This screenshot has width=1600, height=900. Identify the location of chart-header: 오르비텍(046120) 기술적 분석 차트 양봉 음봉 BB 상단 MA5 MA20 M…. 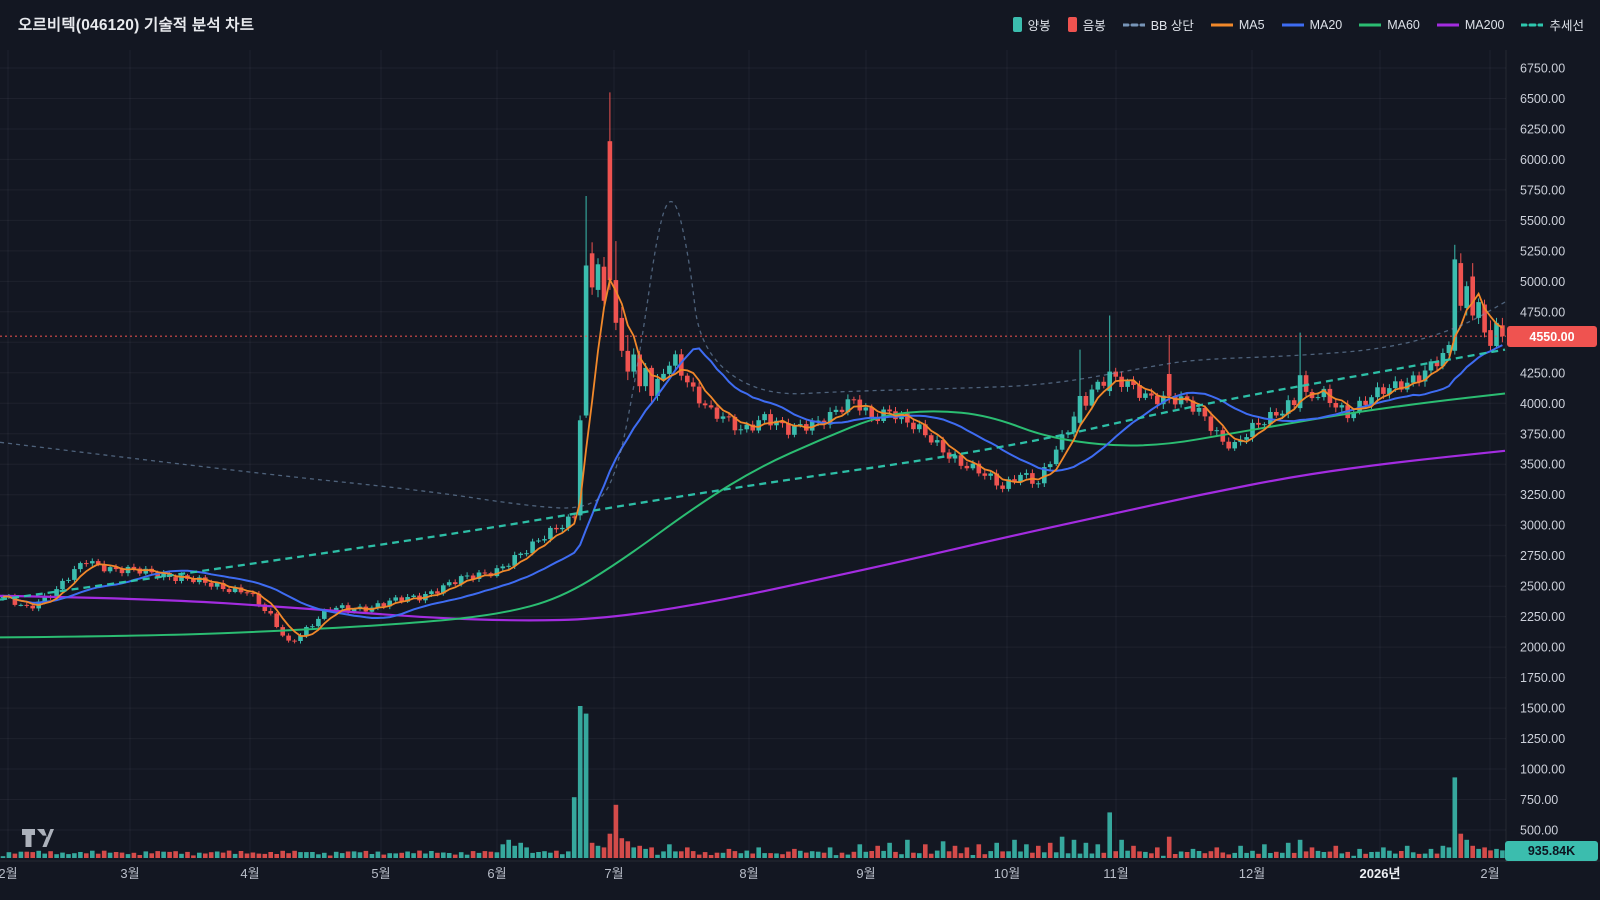
(800, 23).